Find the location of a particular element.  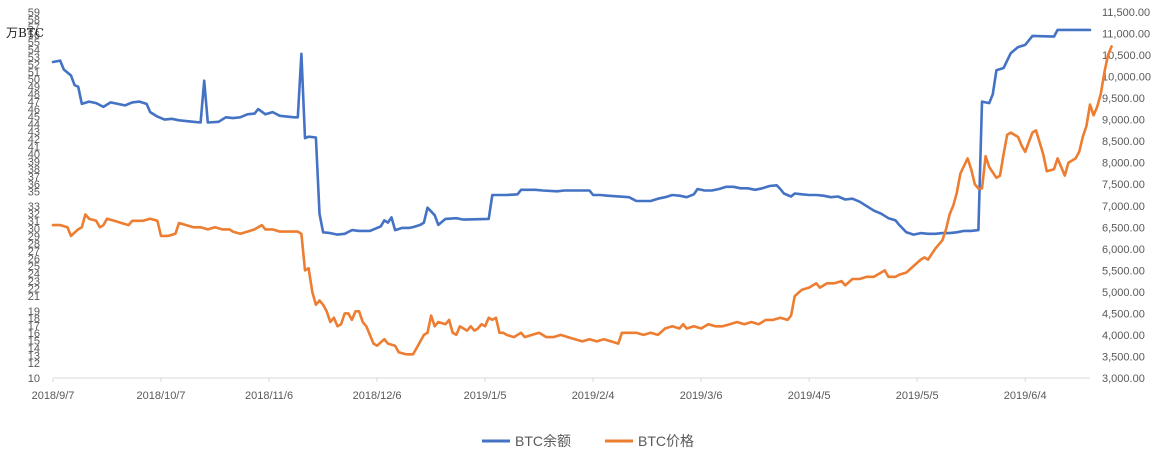

left-tick-label: 52 is located at coordinates (34, 65).